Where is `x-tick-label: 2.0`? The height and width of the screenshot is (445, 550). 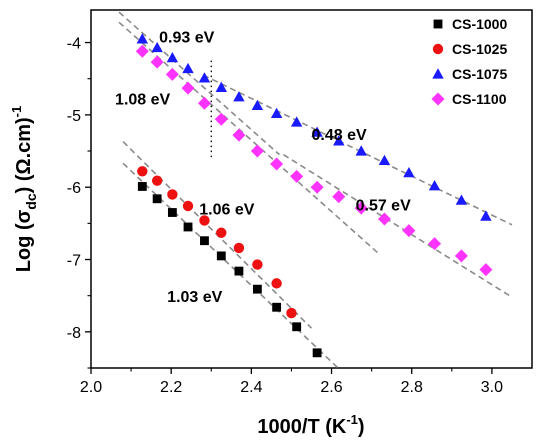
x-tick-label: 2.0 is located at coordinates (91, 387).